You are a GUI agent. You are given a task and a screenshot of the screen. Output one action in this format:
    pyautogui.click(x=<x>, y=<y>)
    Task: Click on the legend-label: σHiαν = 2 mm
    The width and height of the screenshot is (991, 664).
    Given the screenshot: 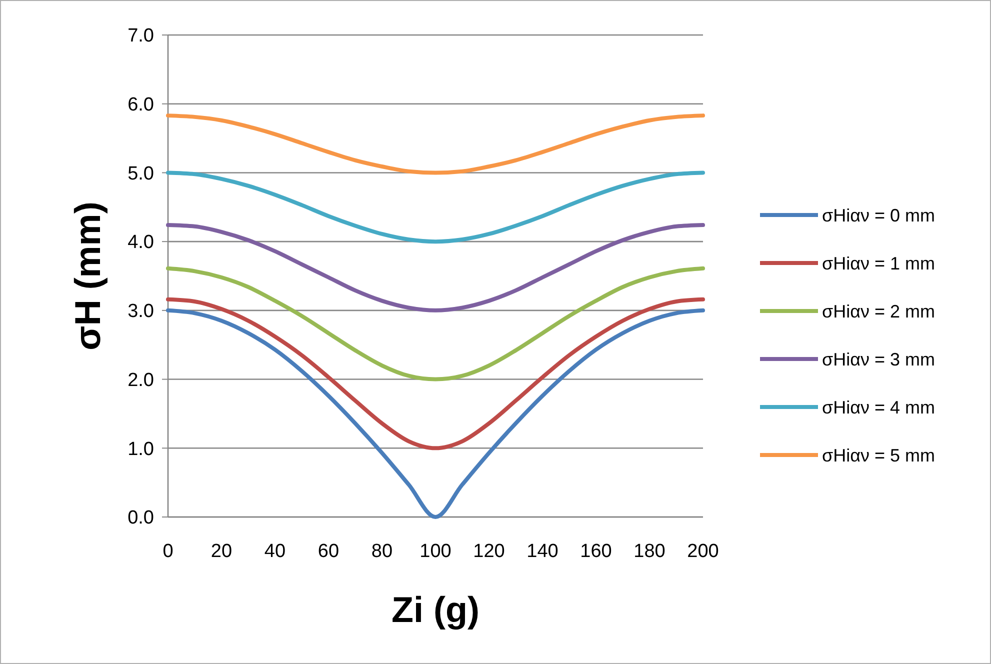 What is the action you would take?
    pyautogui.click(x=879, y=311)
    